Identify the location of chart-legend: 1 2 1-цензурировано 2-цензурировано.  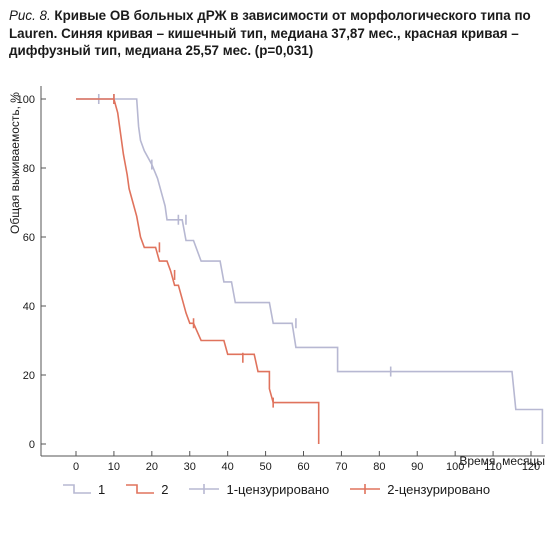
(286, 489).